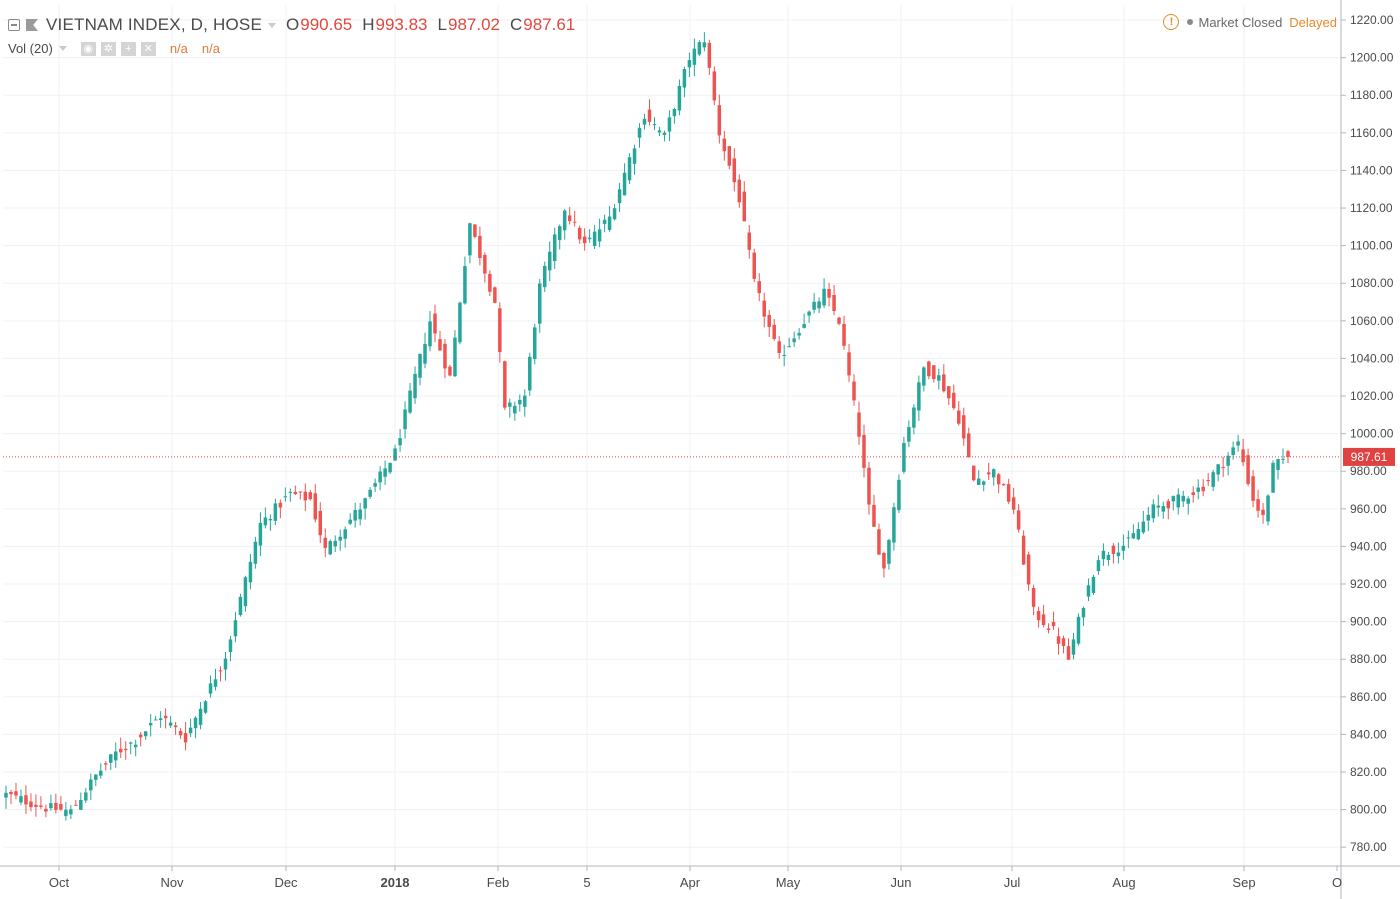  I want to click on y-tick-label: 820.00, so click(1368, 772).